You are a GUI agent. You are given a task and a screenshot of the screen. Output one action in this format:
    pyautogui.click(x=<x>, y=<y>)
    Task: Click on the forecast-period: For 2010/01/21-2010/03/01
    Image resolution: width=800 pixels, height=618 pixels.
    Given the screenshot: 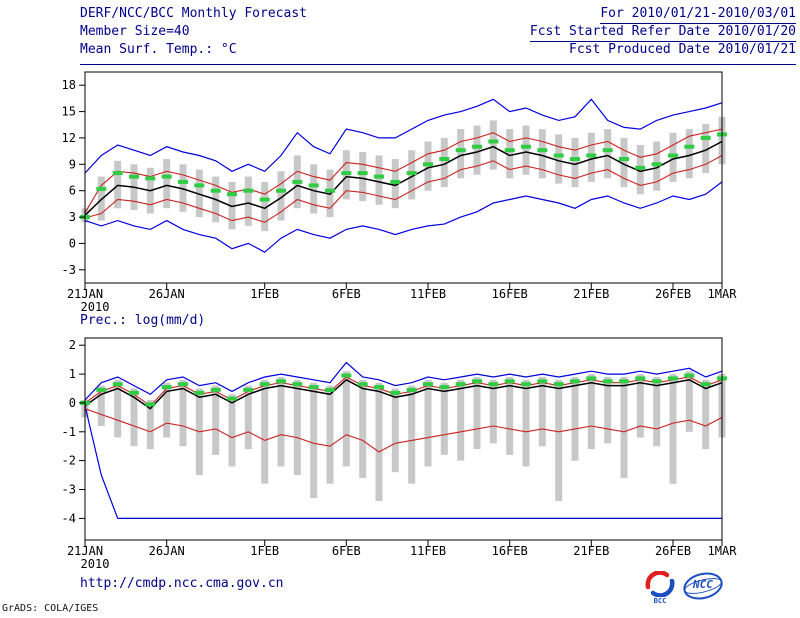 What is the action you would take?
    pyautogui.click(x=698, y=15)
    